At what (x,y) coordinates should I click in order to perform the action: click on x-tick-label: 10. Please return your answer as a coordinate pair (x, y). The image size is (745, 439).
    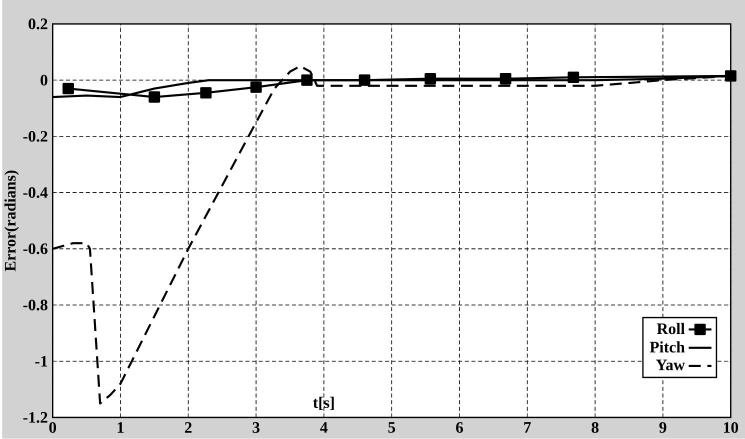
    Looking at the image, I should click on (731, 428).